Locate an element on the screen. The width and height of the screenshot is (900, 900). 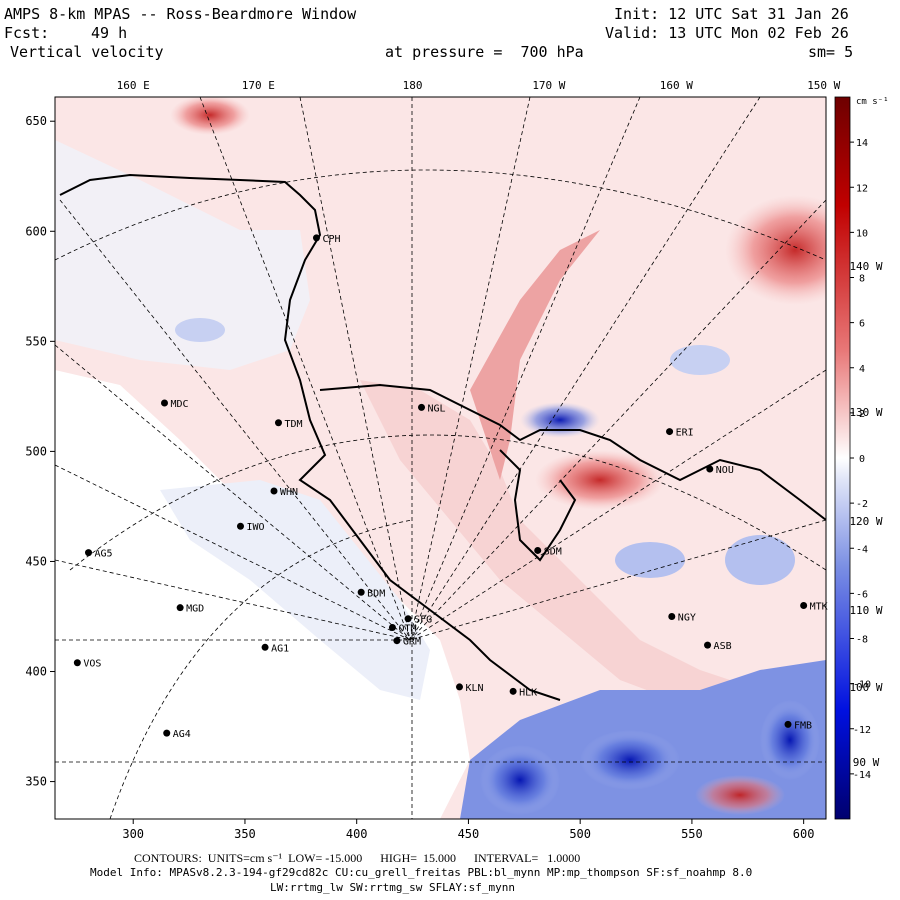
init-time: Init: 12 UTC Sat 31 Jan 26 is located at coordinates (731, 14).